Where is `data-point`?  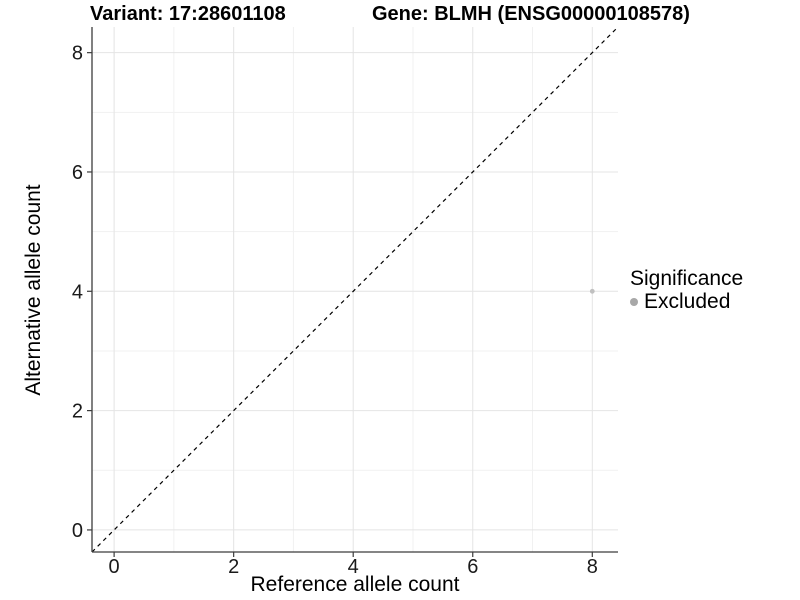
data-point is located at coordinates (592, 291).